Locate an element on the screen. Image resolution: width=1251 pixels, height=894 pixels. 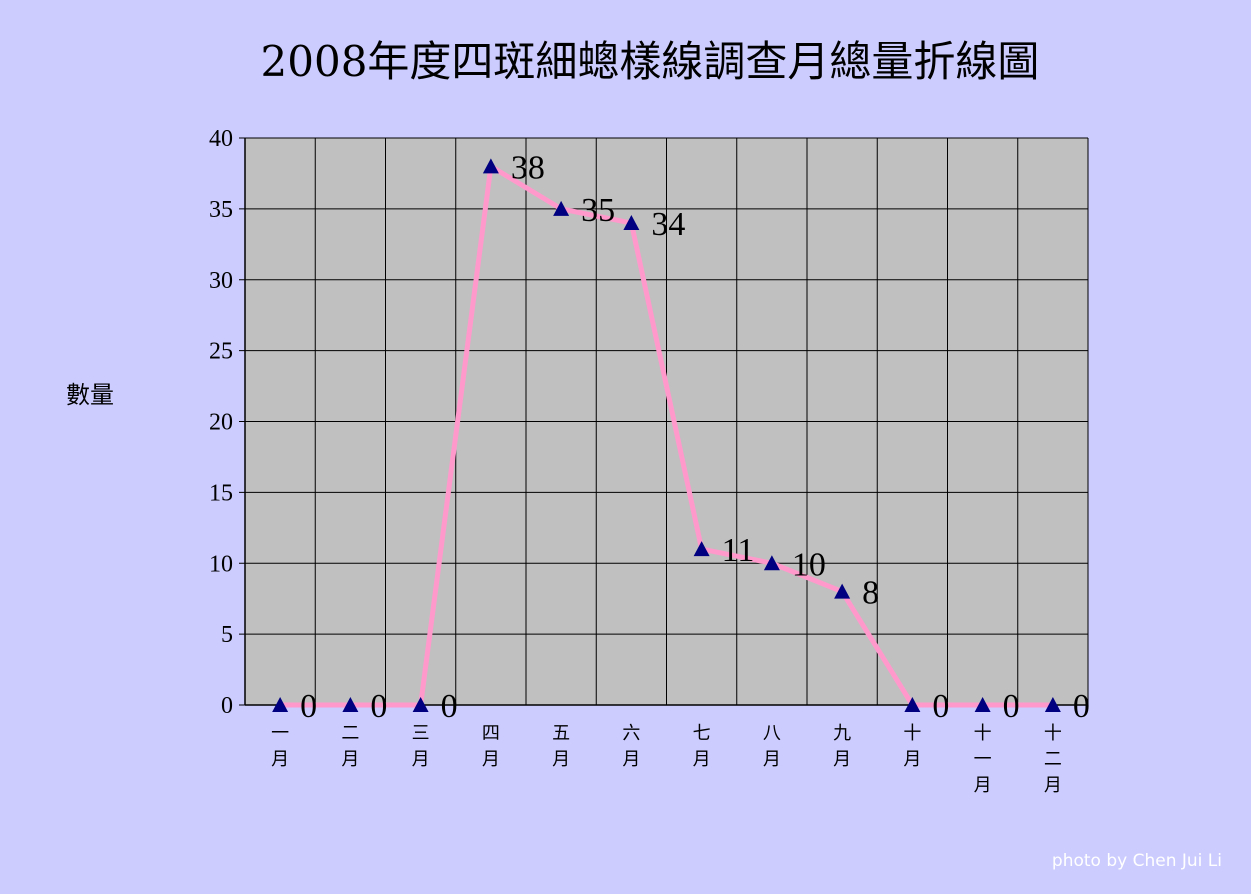
x-tick-label: 十月 is located at coordinates (912, 746).